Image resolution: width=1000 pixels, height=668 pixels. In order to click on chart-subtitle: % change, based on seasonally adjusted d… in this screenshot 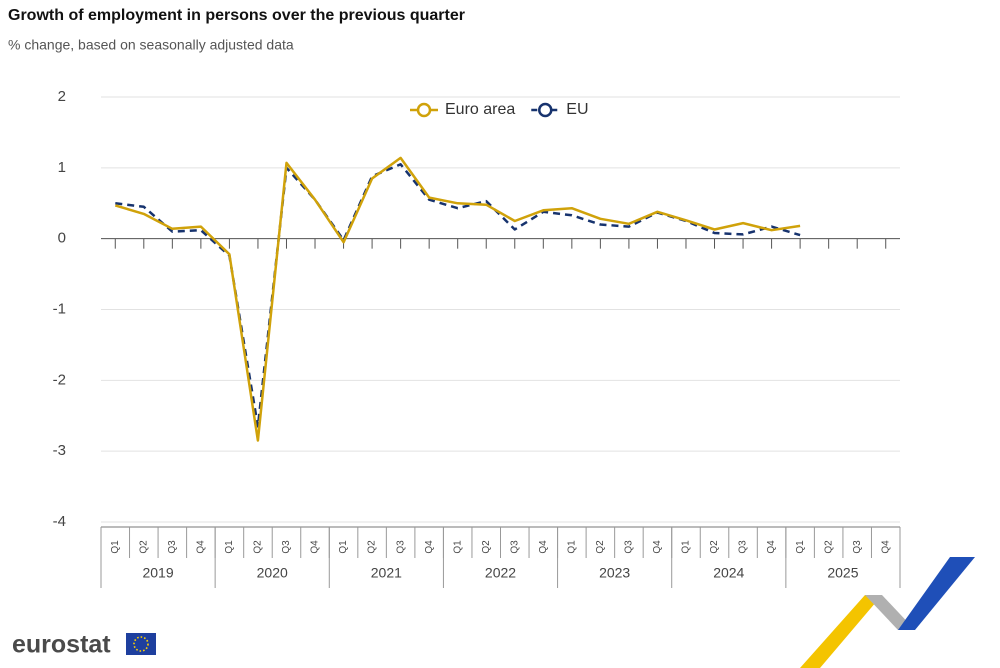, I will do `click(151, 45)`.